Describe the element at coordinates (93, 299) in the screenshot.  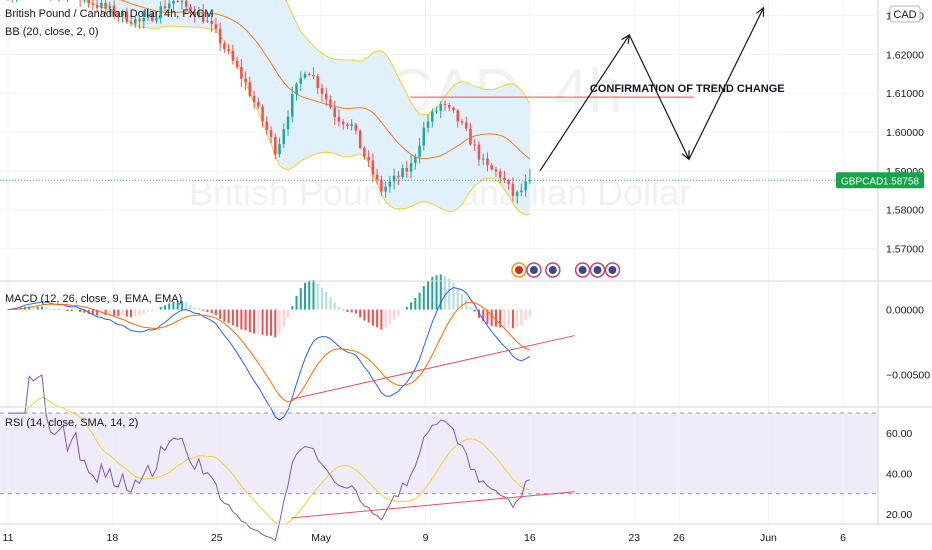
I see `macd-indicator-label: MACD (12, 26, close, 9, EMA, EMA)` at that location.